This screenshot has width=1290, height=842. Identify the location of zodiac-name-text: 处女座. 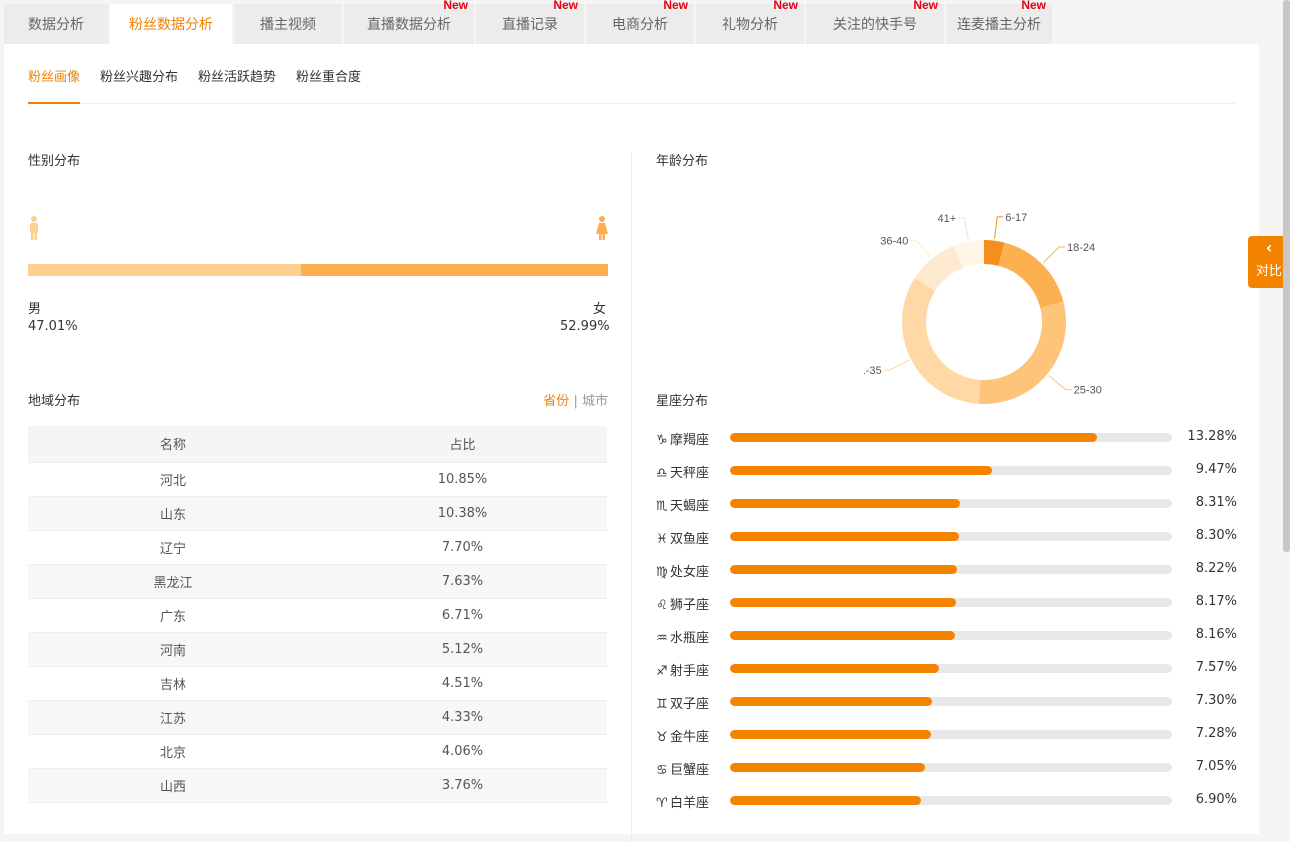
(690, 572).